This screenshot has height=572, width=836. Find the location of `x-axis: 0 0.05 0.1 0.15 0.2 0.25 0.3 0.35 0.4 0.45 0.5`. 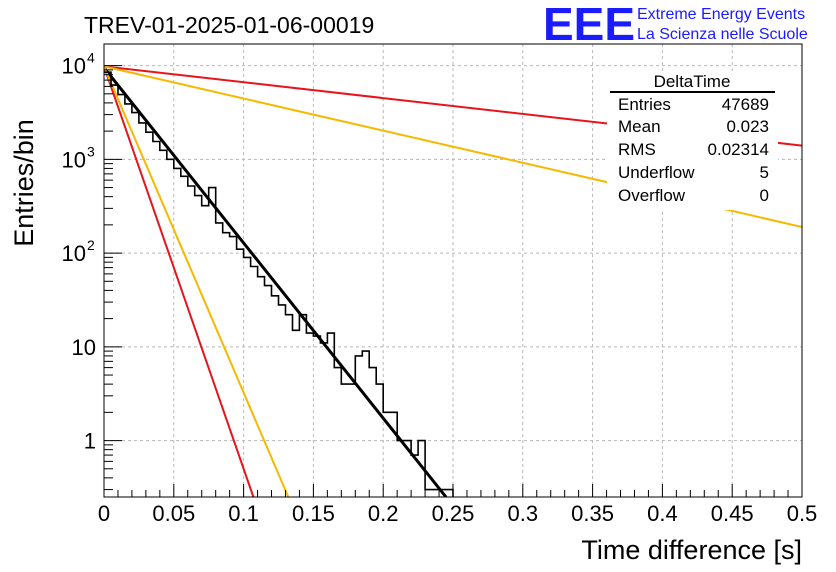

x-axis: 0 0.05 0.1 0.15 0.2 0.25 0.3 0.35 0.4 0.45 0.5 is located at coordinates (457, 505).